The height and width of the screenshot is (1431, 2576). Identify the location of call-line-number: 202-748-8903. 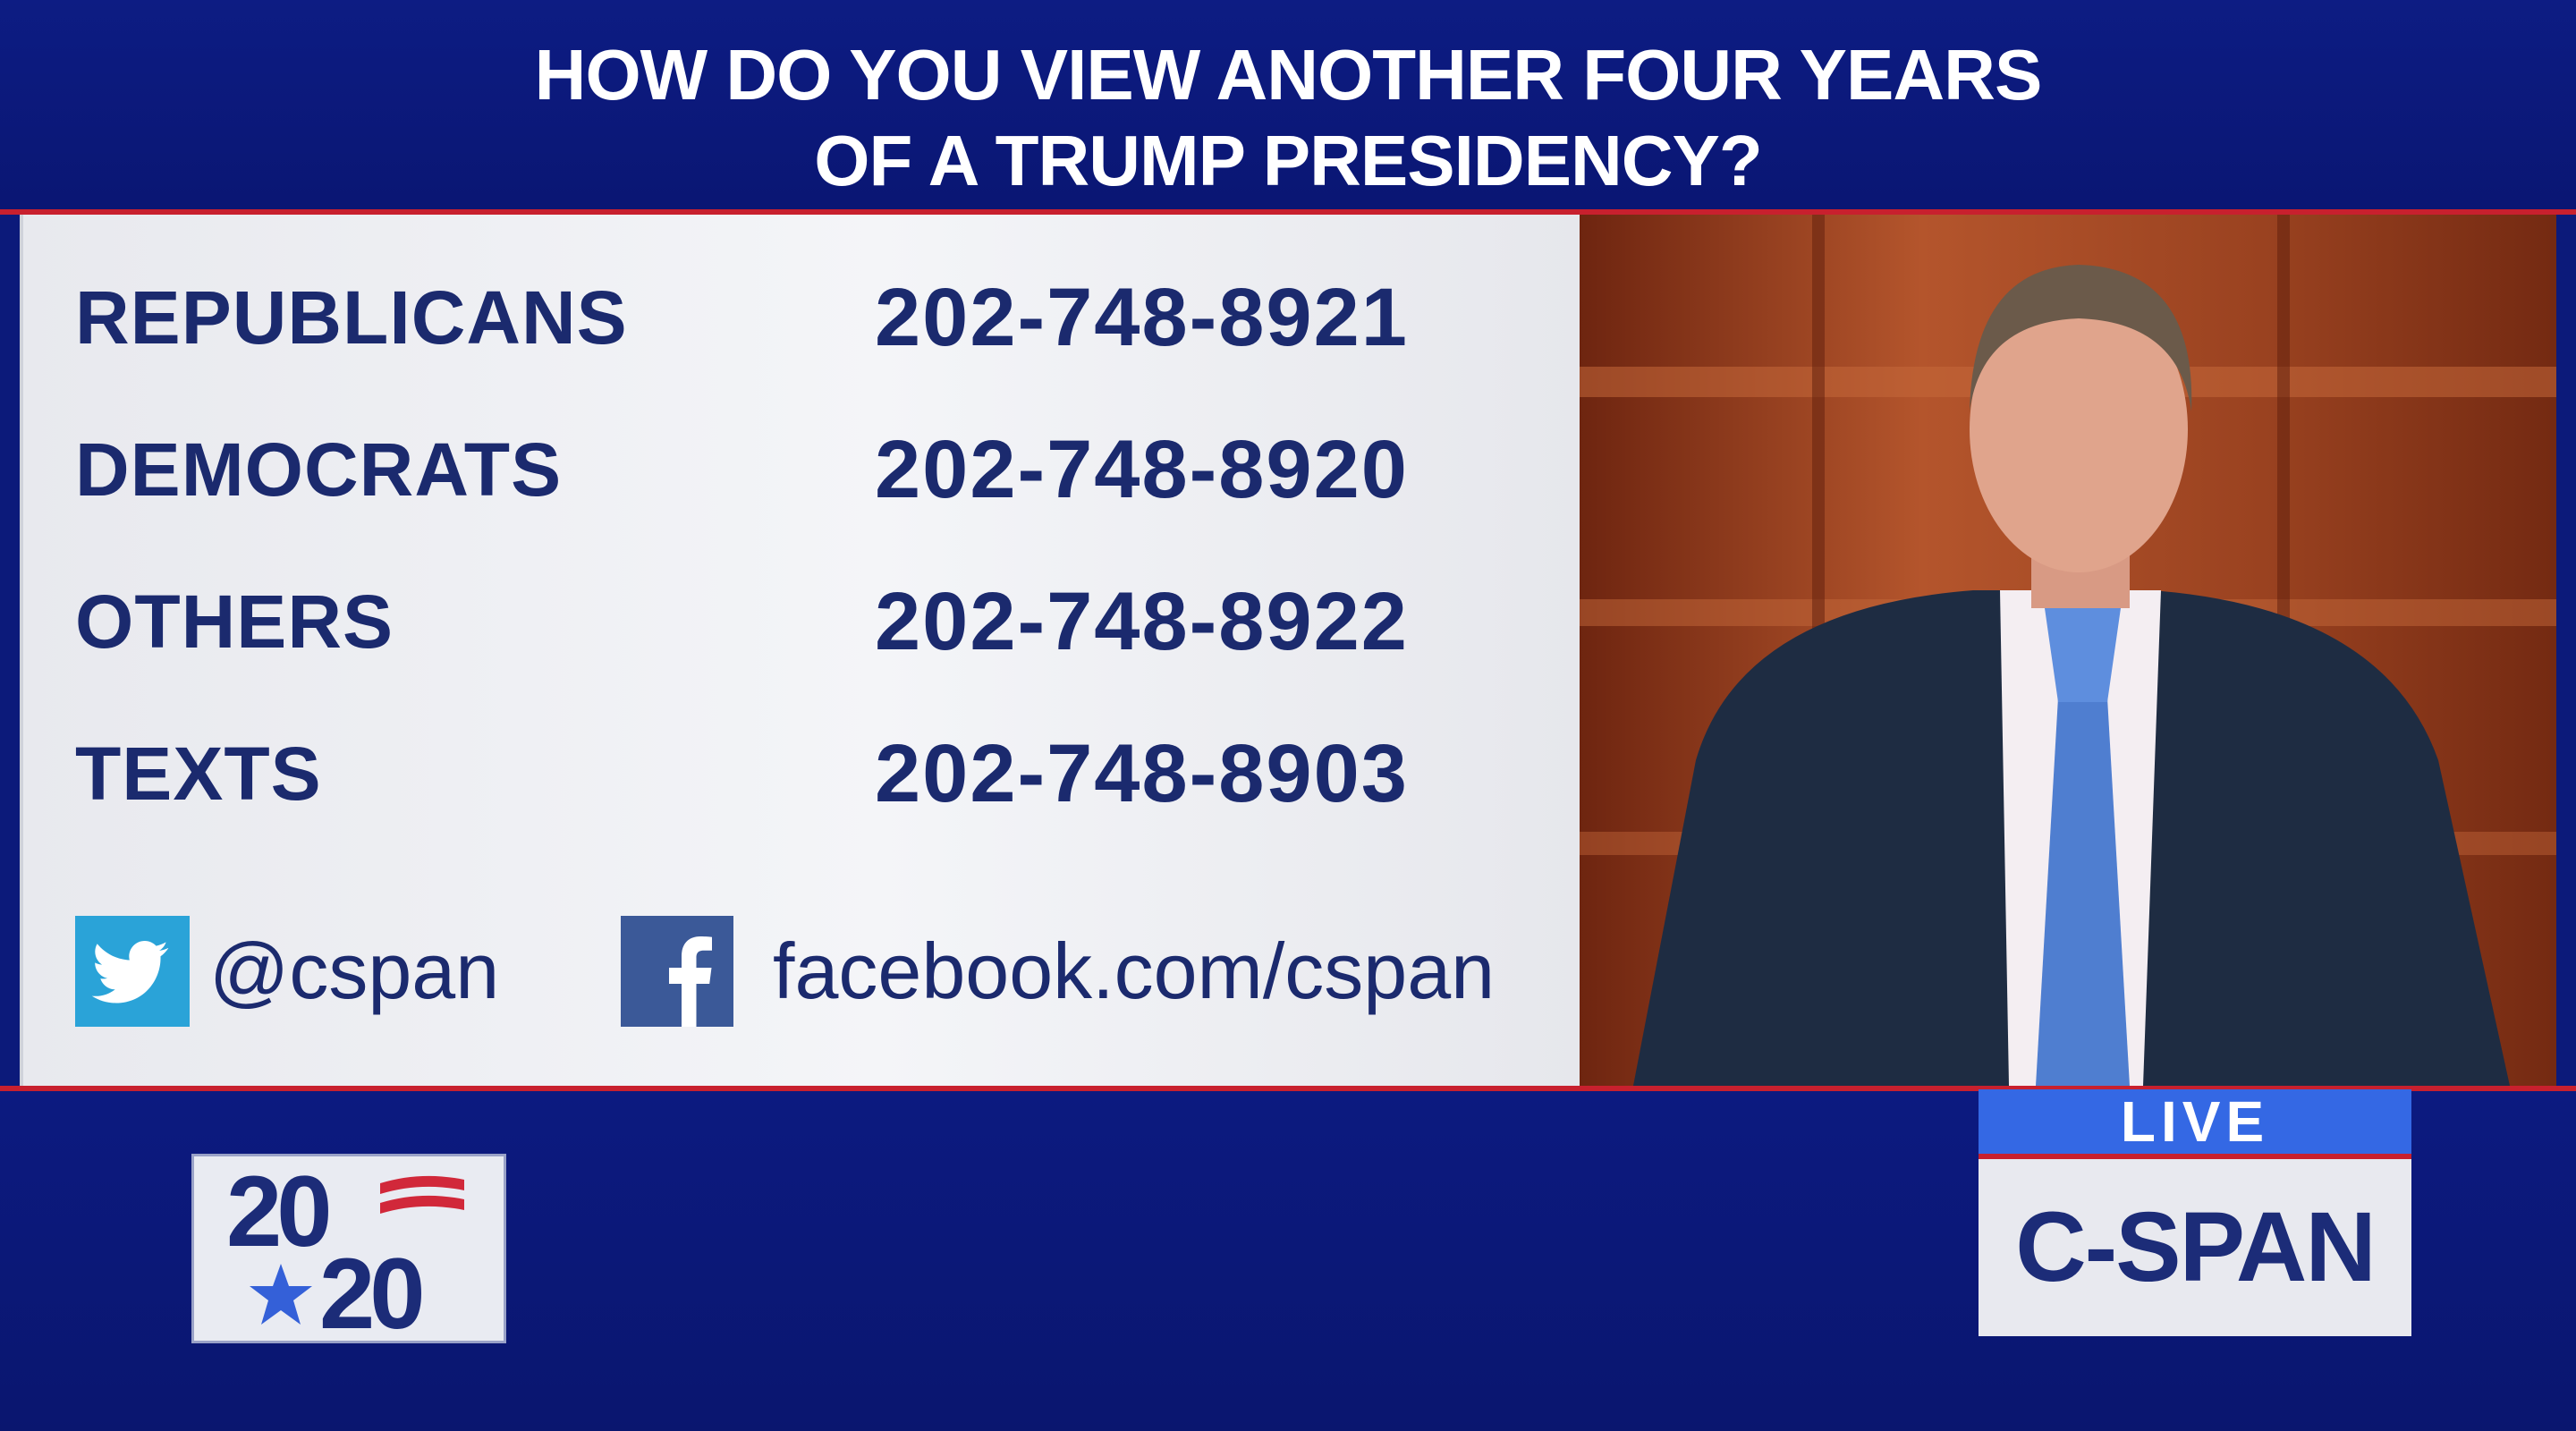
(1142, 774).